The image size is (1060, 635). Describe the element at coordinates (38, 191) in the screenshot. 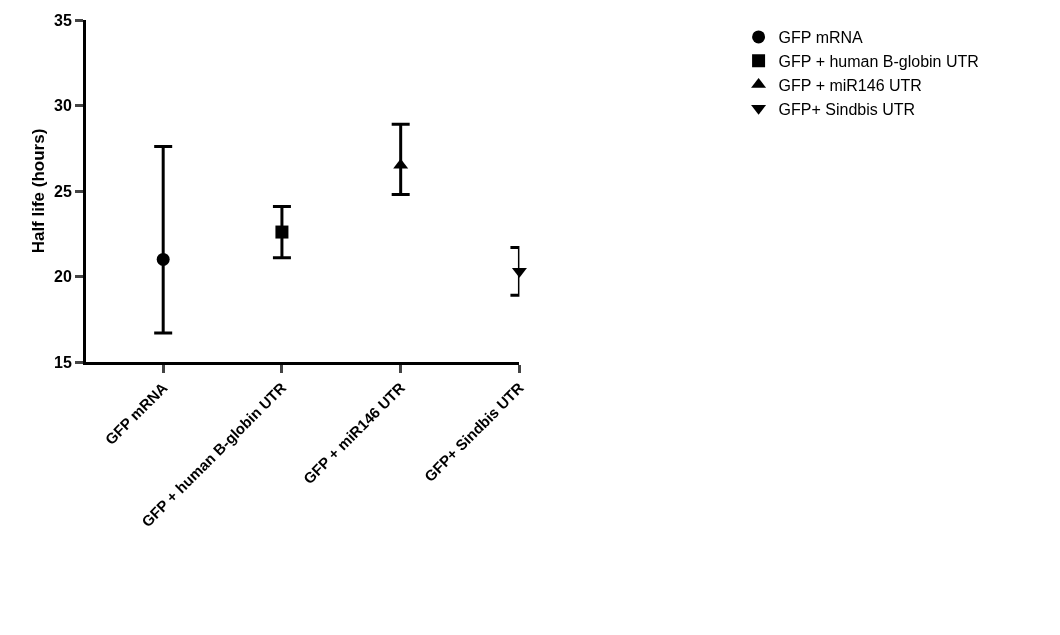

I see `y-axis-title: Half life (hours)` at that location.